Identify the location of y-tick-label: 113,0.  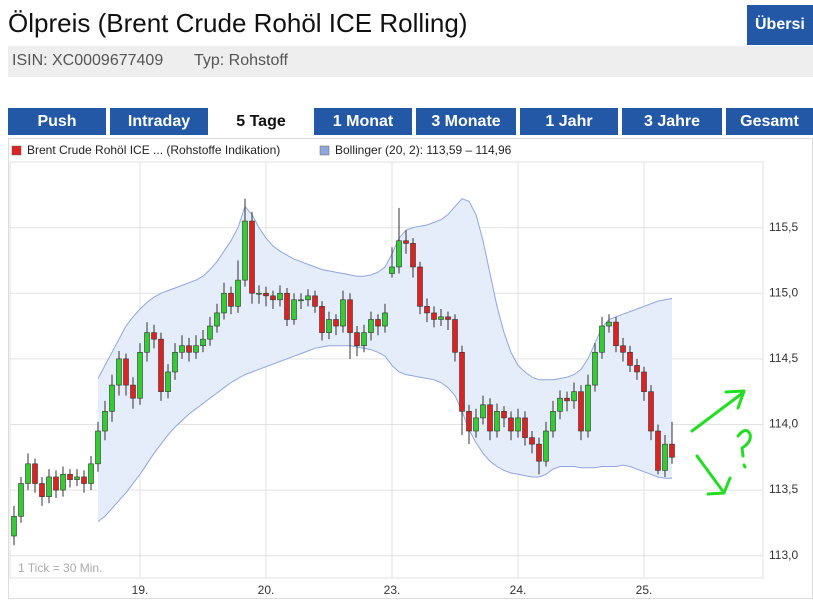
(783, 555).